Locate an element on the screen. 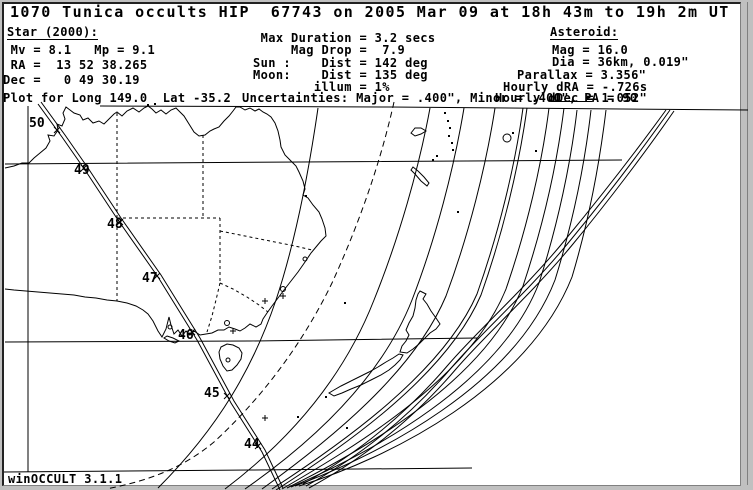 The height and width of the screenshot is (490, 753). star-dec: Dec = 0 49 30.19 is located at coordinates (71, 80).